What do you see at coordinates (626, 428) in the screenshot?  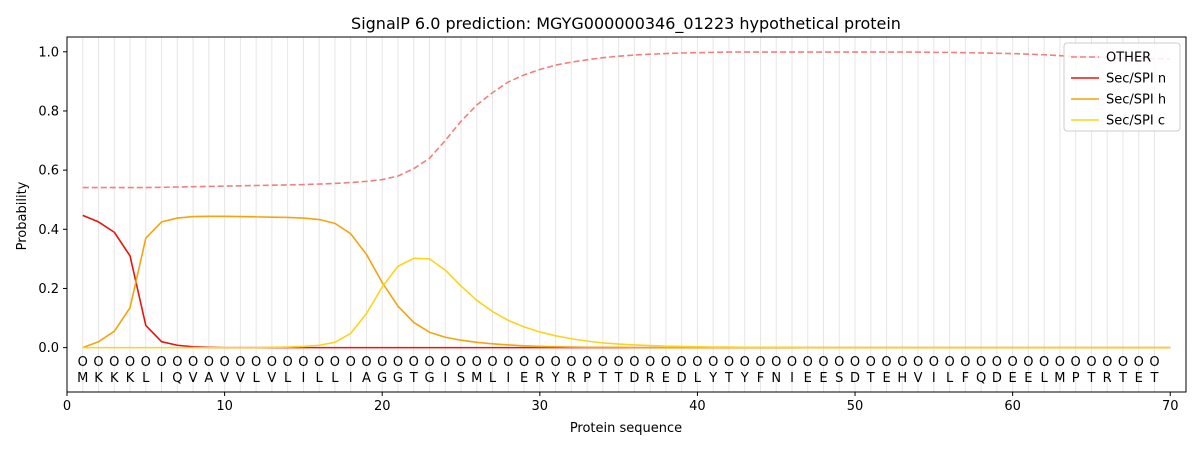 I see `x-axis-label: Protein sequence` at bounding box center [626, 428].